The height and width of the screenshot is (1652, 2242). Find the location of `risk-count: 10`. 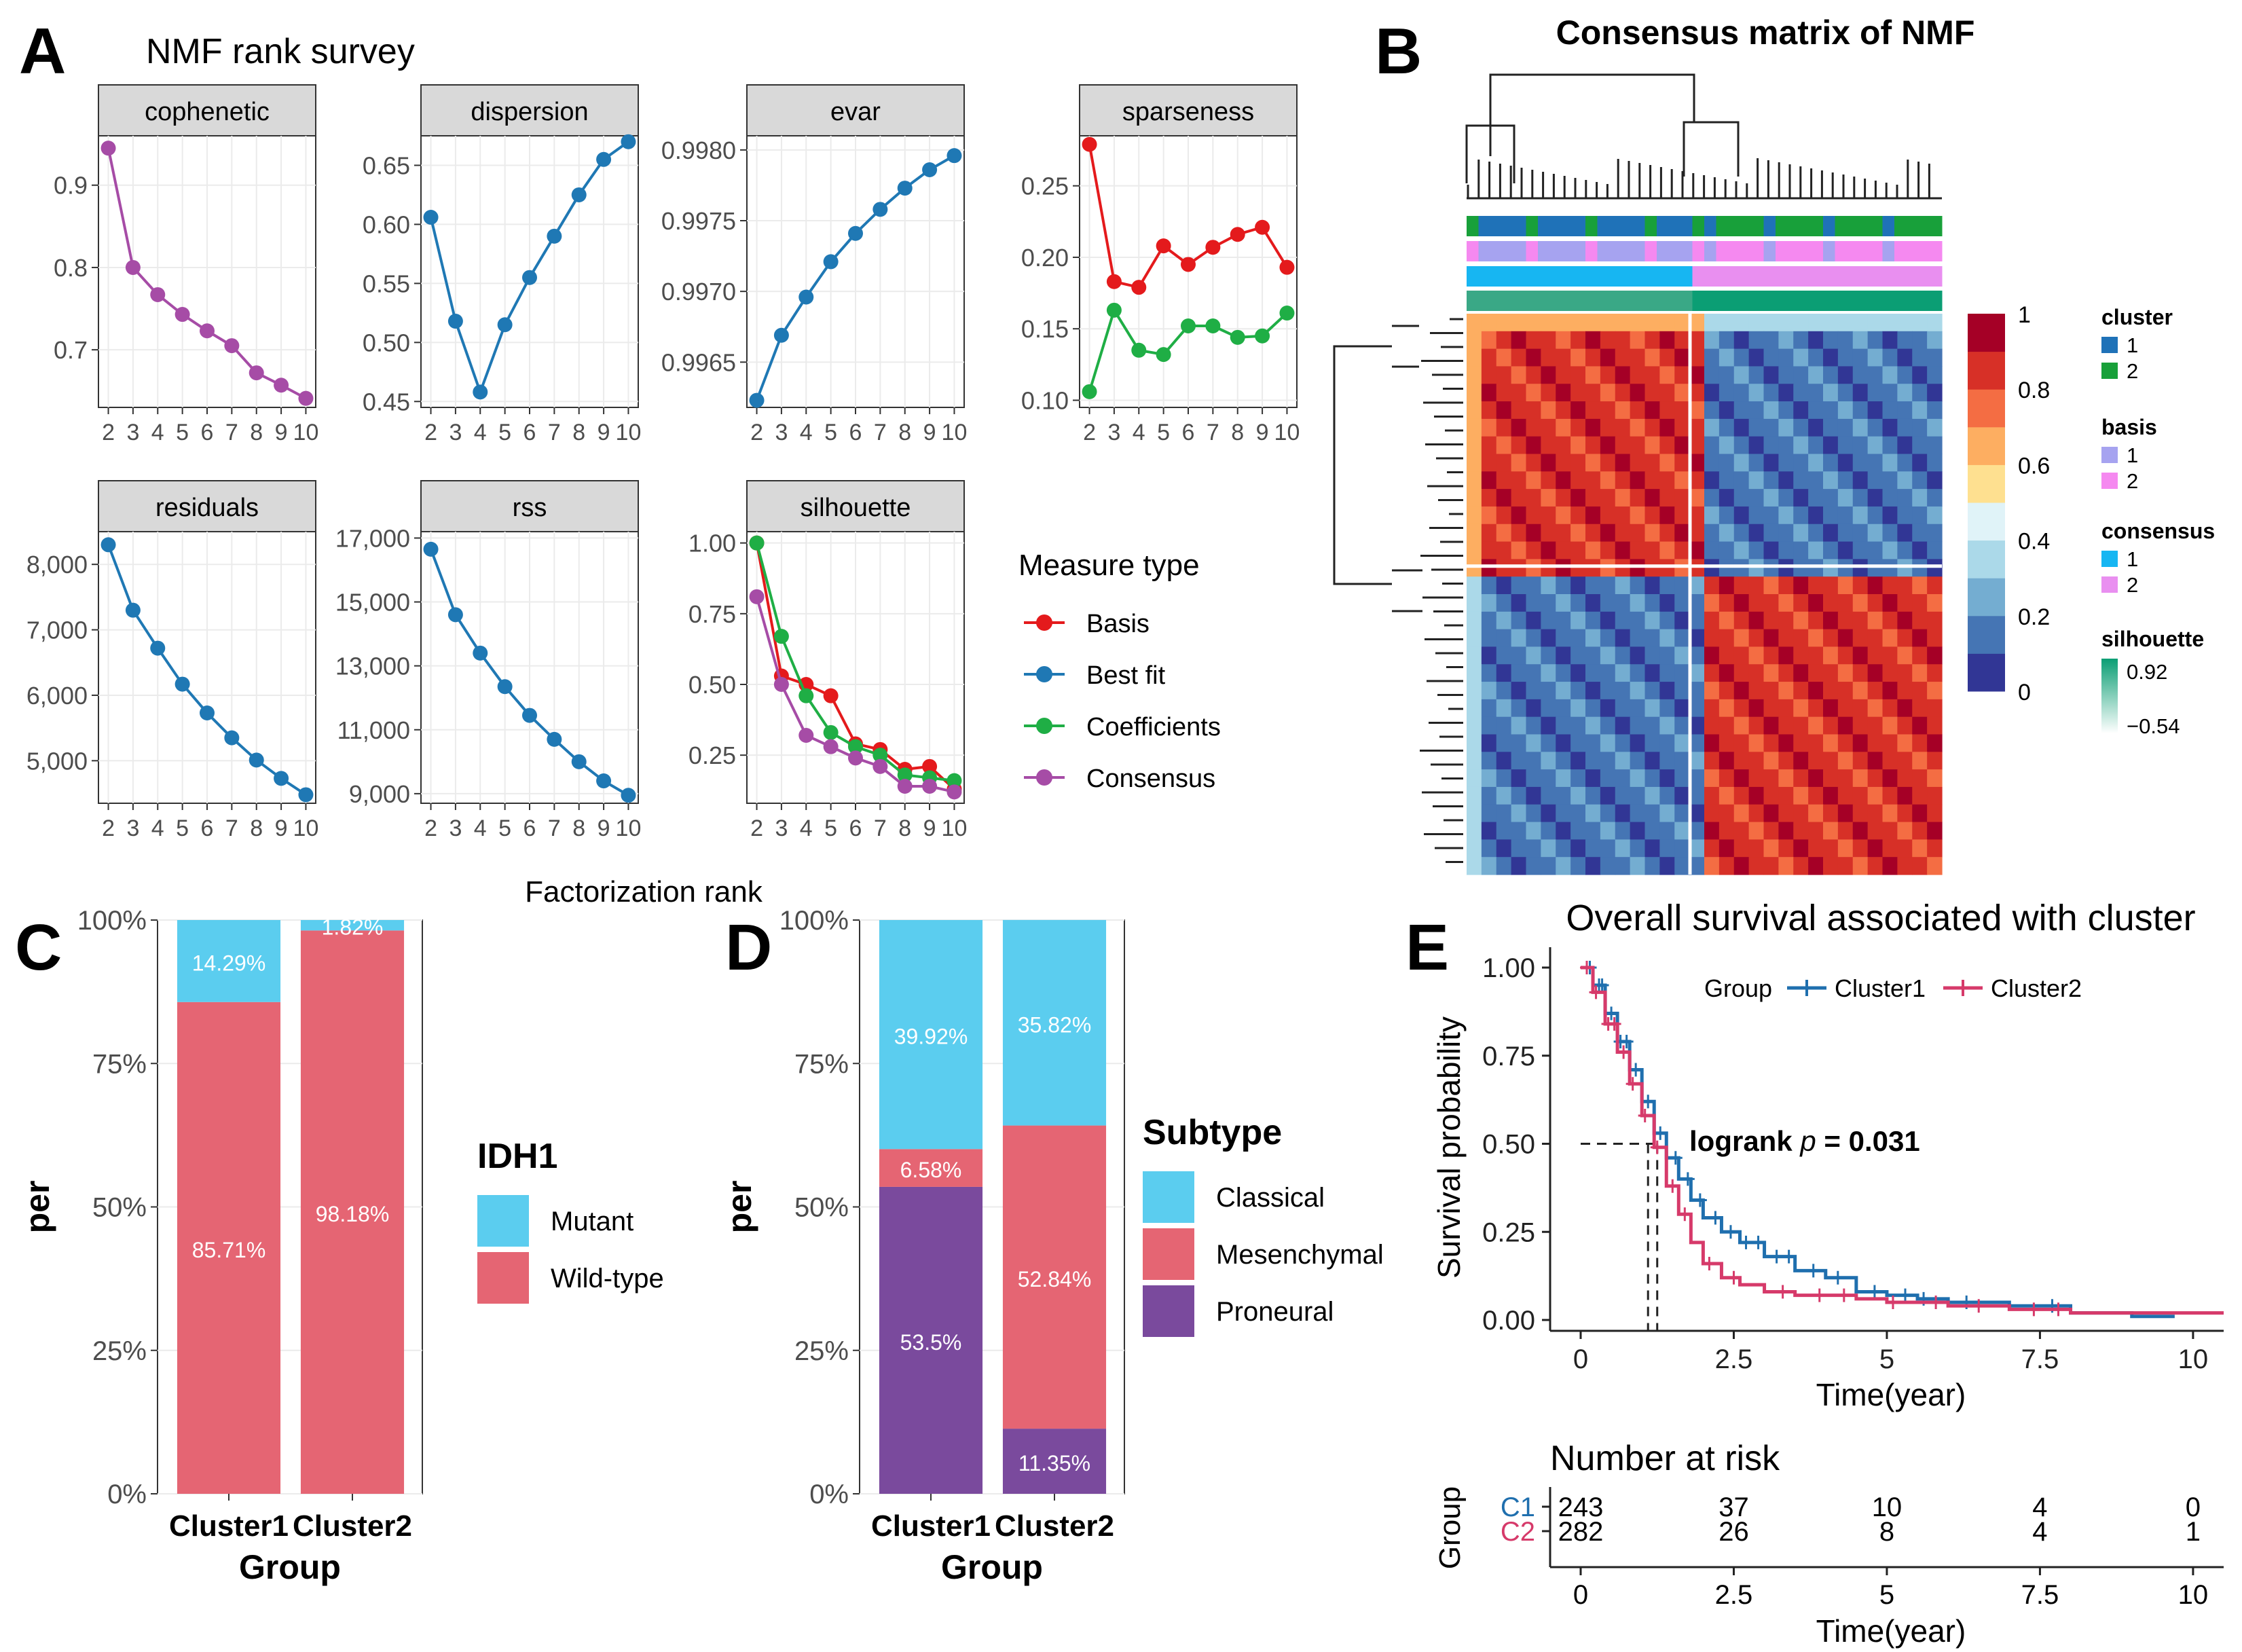

risk-count: 10 is located at coordinates (1887, 1507).